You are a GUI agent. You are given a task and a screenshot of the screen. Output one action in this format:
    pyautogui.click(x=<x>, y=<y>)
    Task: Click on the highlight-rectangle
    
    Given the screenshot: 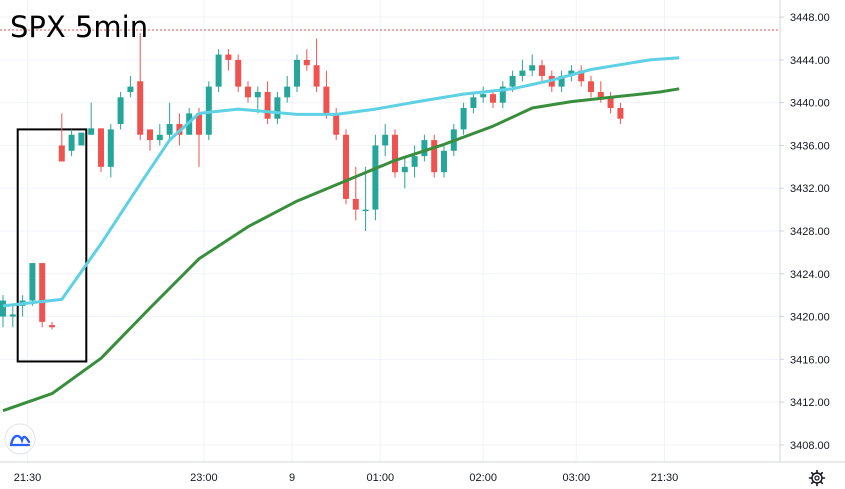 What is the action you would take?
    pyautogui.click(x=52, y=245)
    